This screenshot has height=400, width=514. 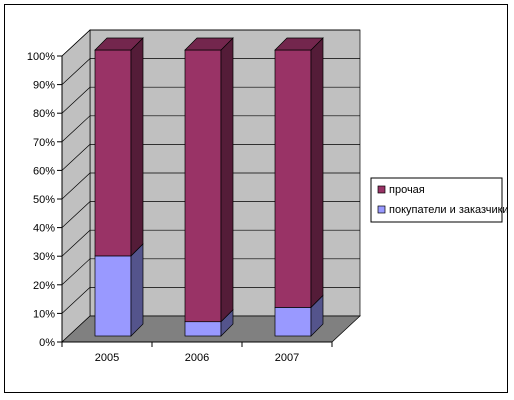 I want to click on category-axis: 2005 2006 2007, so click(x=197, y=352).